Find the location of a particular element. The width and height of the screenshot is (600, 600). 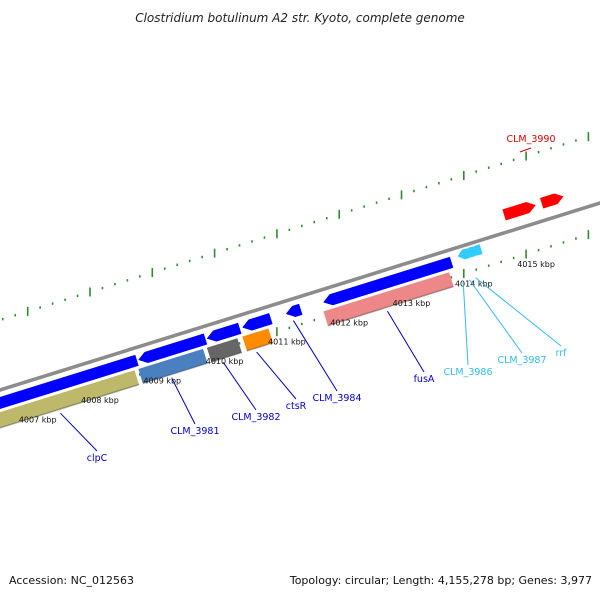

gene-label: rrf is located at coordinates (562, 353).